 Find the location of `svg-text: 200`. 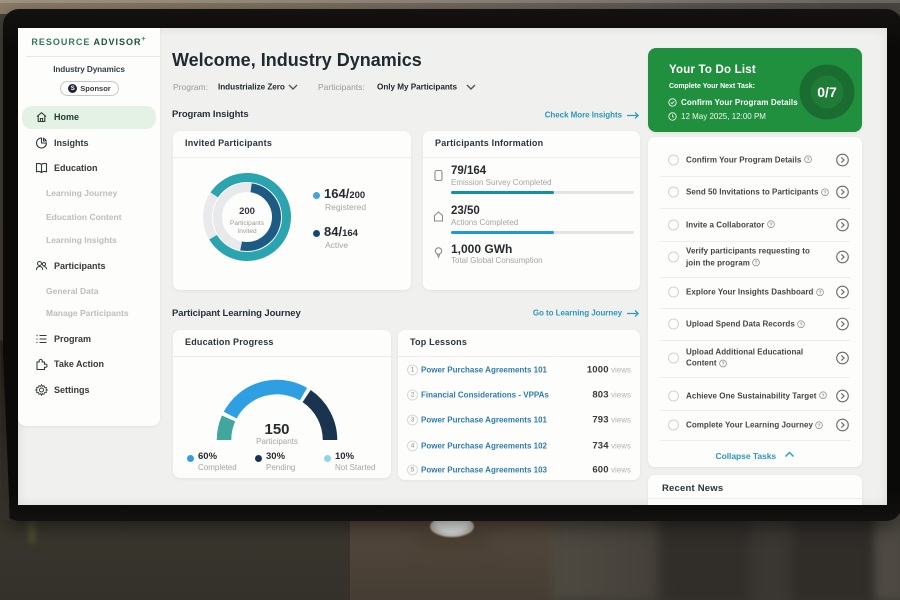

svg-text: 200 is located at coordinates (247, 211).